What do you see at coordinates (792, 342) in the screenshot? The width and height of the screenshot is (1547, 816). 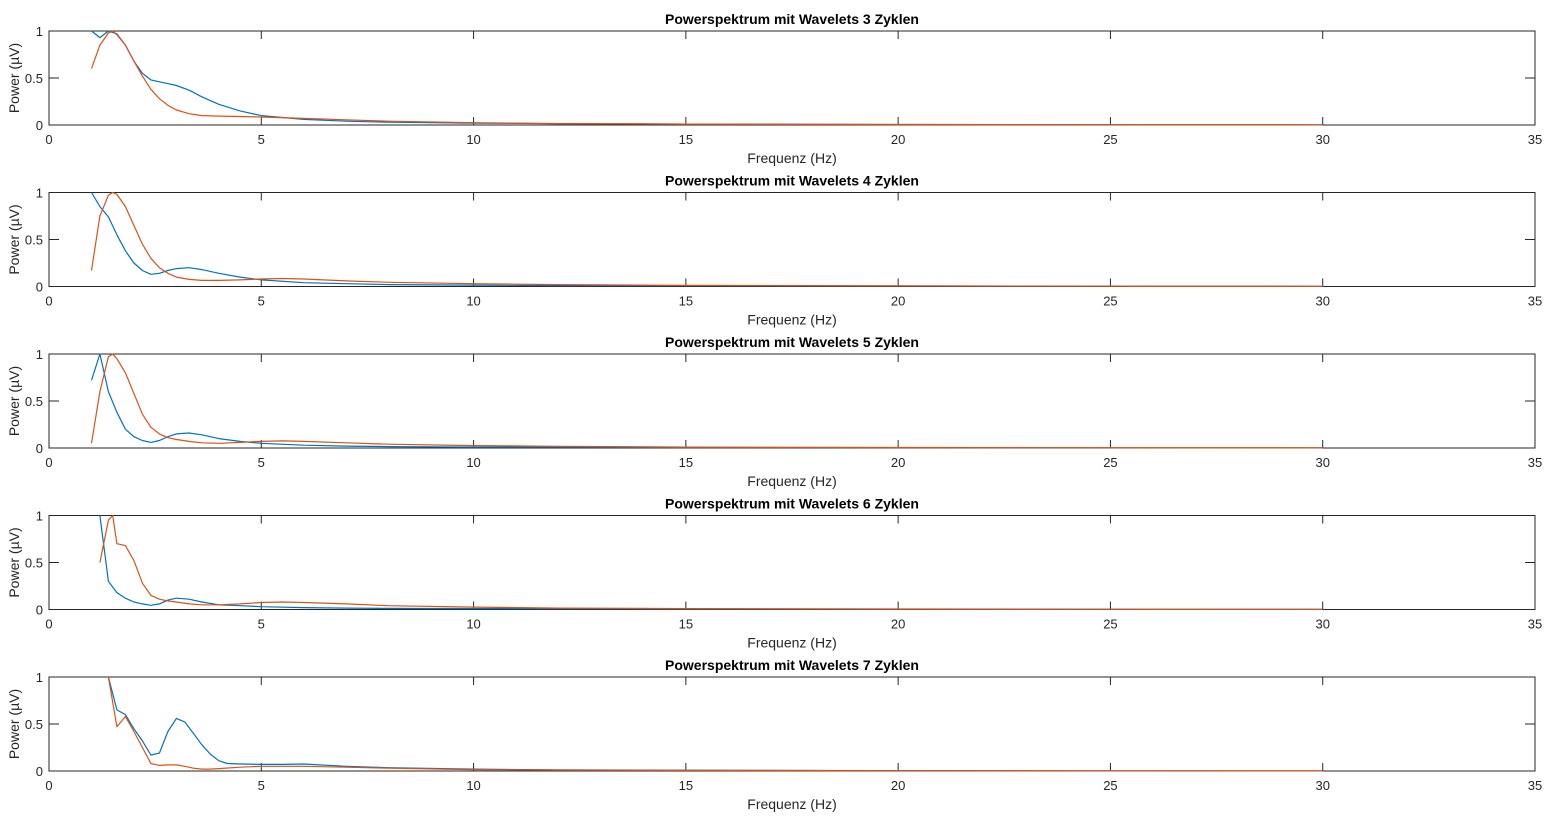 I see `chart-title: Powerspektrum mit Wavelets 5 Zyklen` at bounding box center [792, 342].